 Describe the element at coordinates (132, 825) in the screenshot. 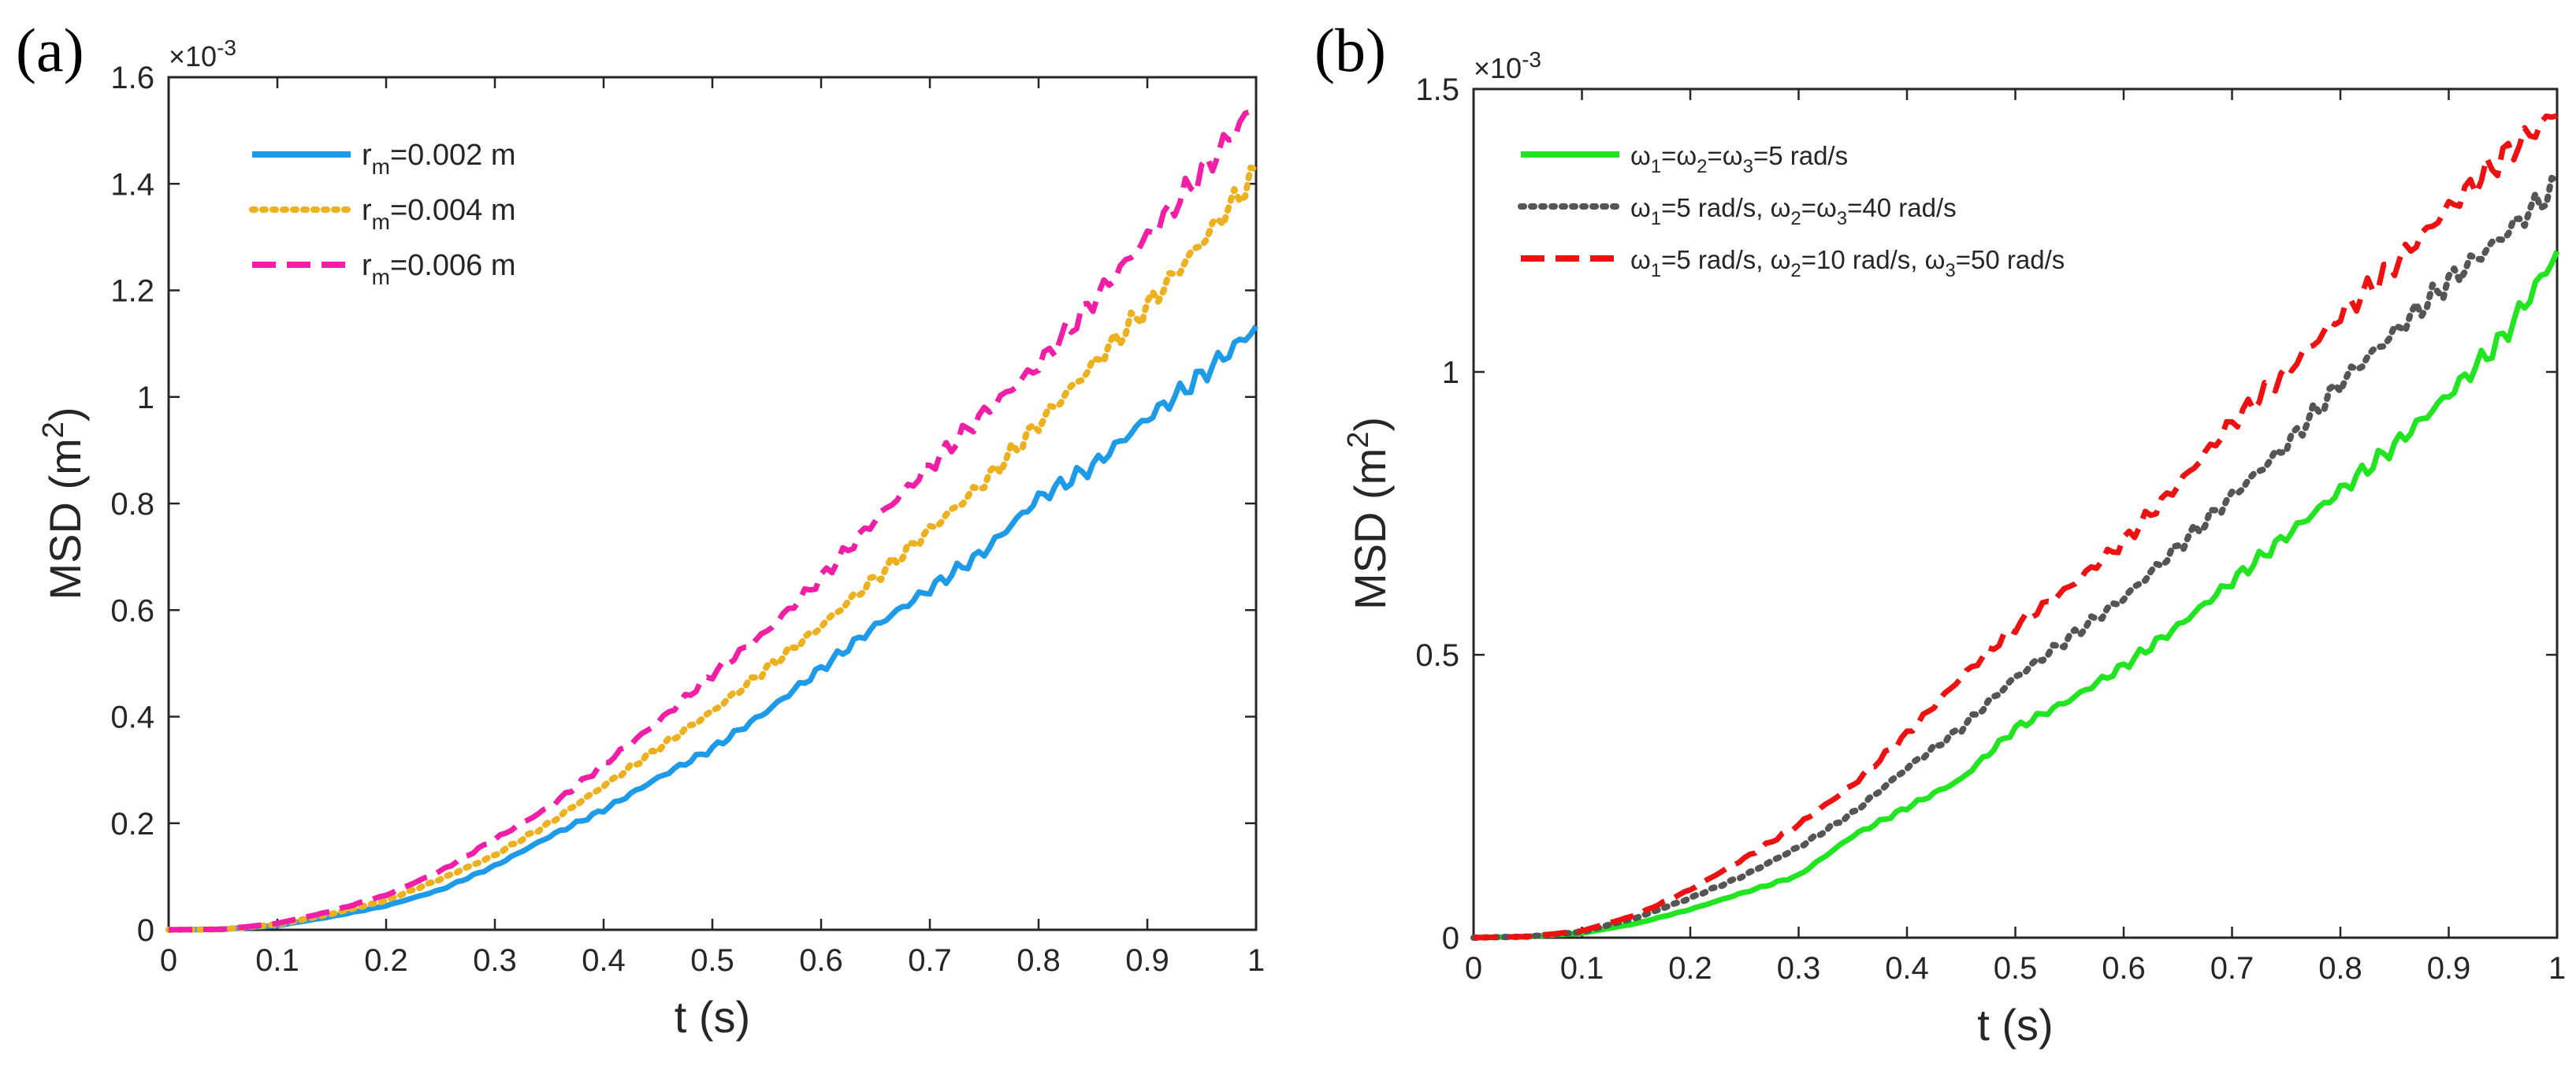

I see `y-tick-label: 0.2` at that location.